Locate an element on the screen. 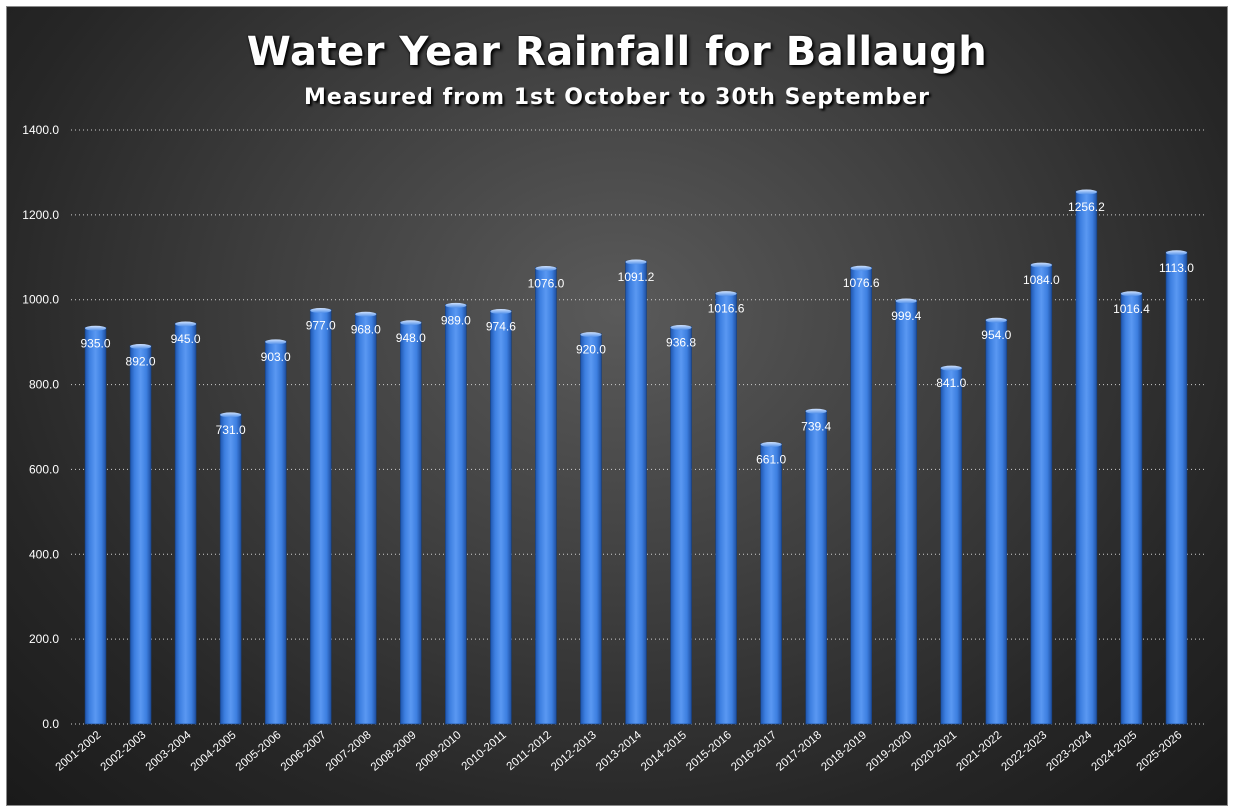  x-tick-label: 2024-2025 is located at coordinates (1115, 751).